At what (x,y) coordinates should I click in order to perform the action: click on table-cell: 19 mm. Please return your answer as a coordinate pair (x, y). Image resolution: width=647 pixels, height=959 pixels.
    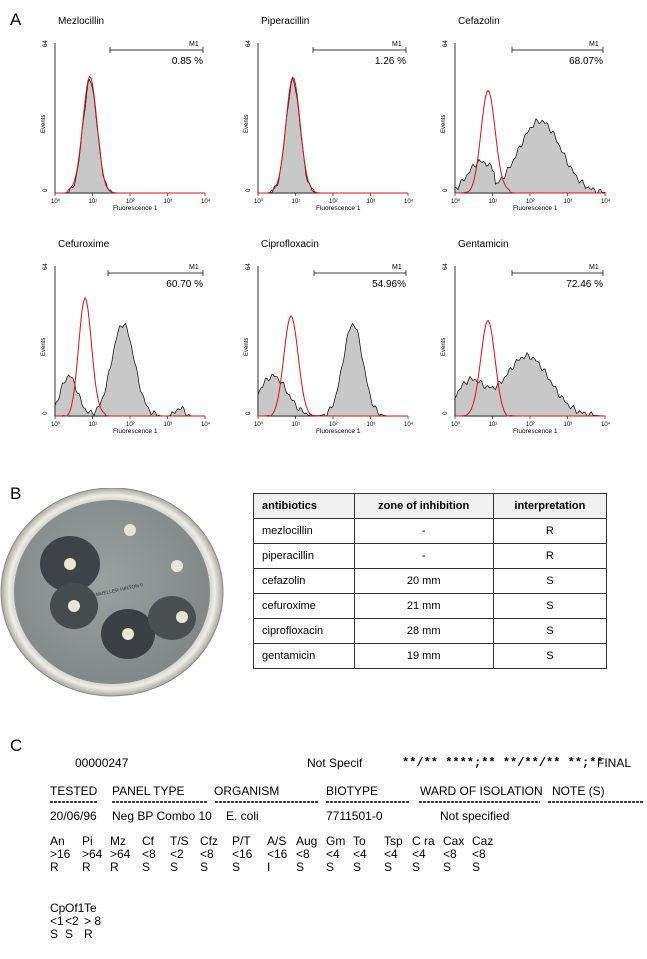
    Looking at the image, I should click on (423, 656).